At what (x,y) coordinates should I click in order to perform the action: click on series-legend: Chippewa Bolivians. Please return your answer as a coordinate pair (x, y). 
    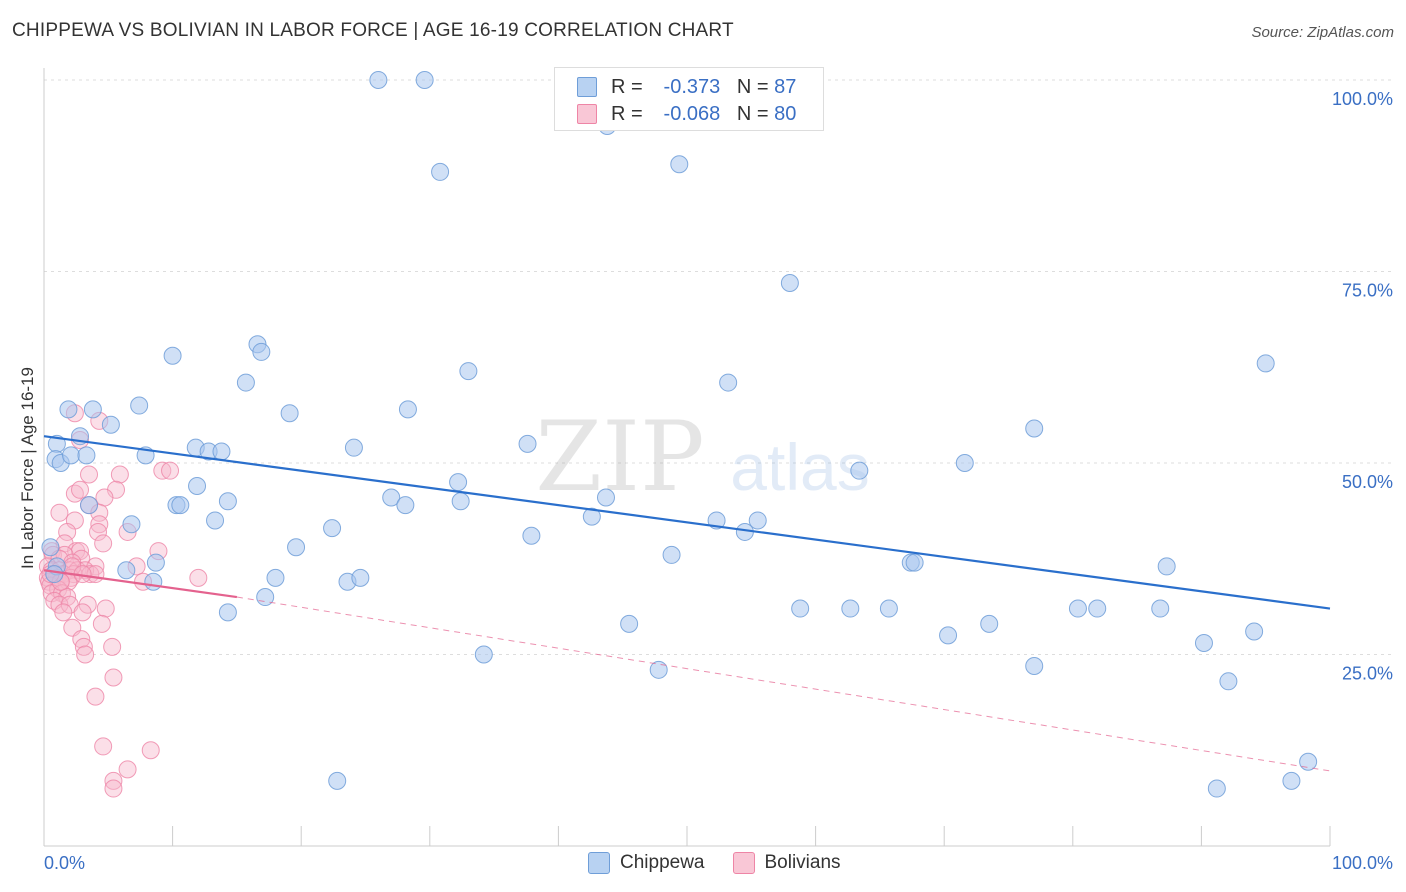
    Looking at the image, I should click on (728, 863).